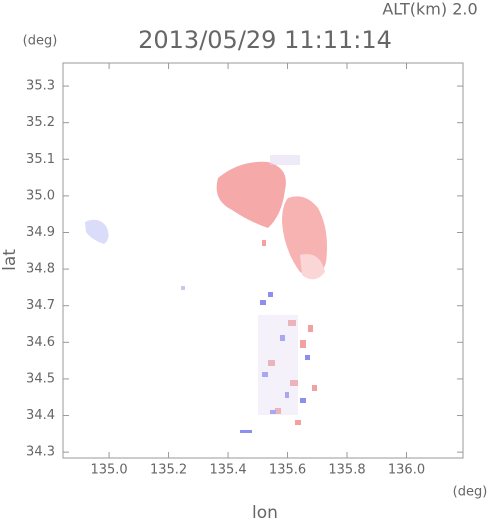  What do you see at coordinates (346, 470) in the screenshot?
I see `x-tick-label: 135.8` at bounding box center [346, 470].